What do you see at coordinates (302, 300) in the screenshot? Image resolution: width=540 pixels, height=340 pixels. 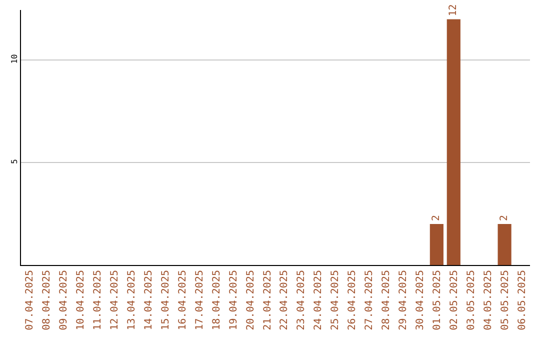 I see `x-tick-label: 23.04.2025` at bounding box center [302, 300].